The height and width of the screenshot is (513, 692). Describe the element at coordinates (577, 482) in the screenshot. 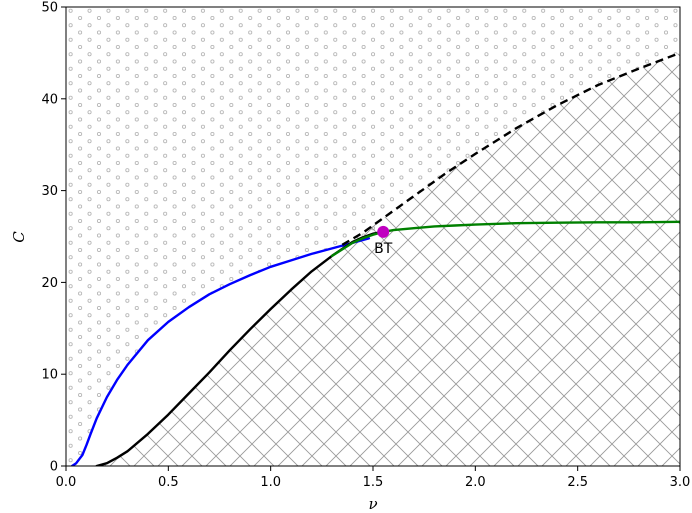

I see `x-tick-label: 2.5` at that location.